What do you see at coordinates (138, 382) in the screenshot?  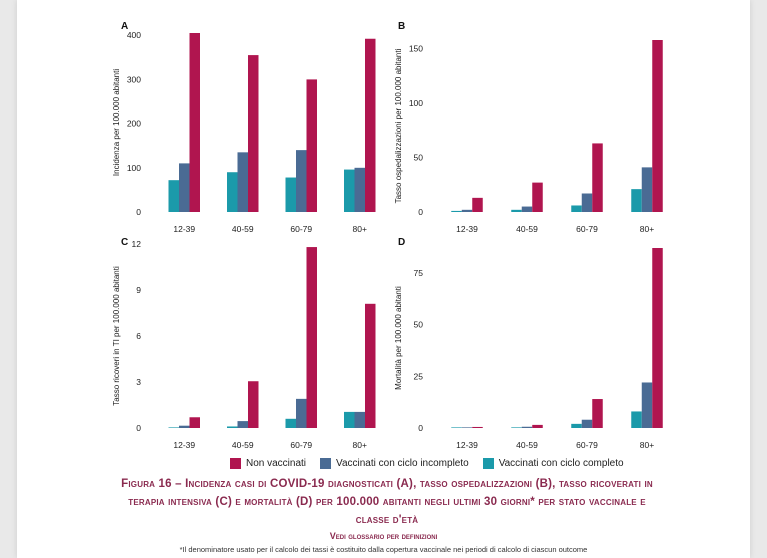 I see `y-tick-label: 3` at bounding box center [138, 382].